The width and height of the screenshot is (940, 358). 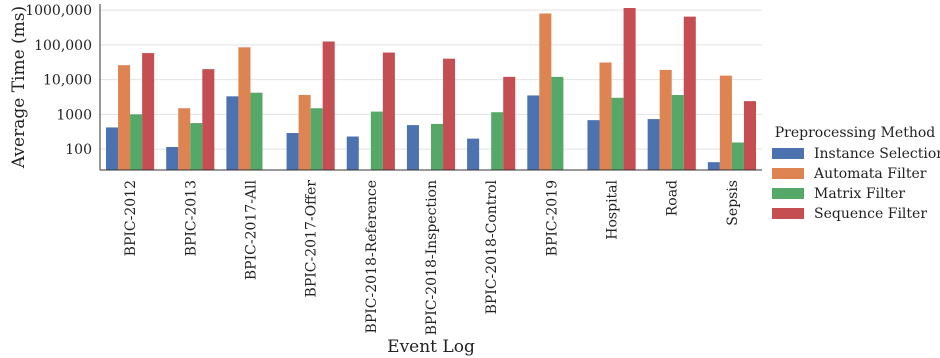 What do you see at coordinates (131, 218) in the screenshot?
I see `x-tick-label: BPIC-2012` at bounding box center [131, 218].